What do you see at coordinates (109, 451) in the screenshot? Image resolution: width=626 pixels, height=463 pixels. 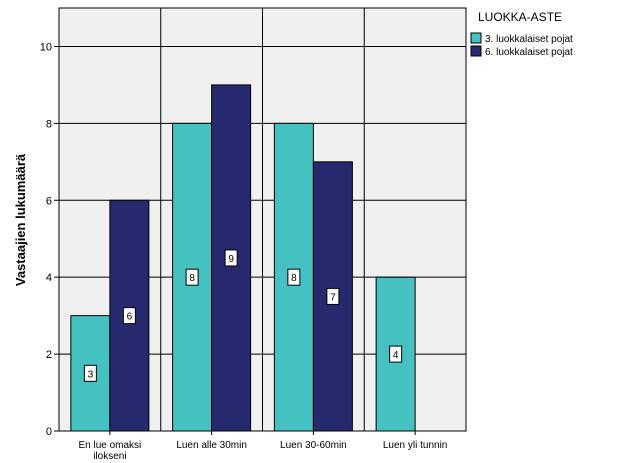 I see `x-tick-label: En lue omaksi ilokseni` at bounding box center [109, 451].